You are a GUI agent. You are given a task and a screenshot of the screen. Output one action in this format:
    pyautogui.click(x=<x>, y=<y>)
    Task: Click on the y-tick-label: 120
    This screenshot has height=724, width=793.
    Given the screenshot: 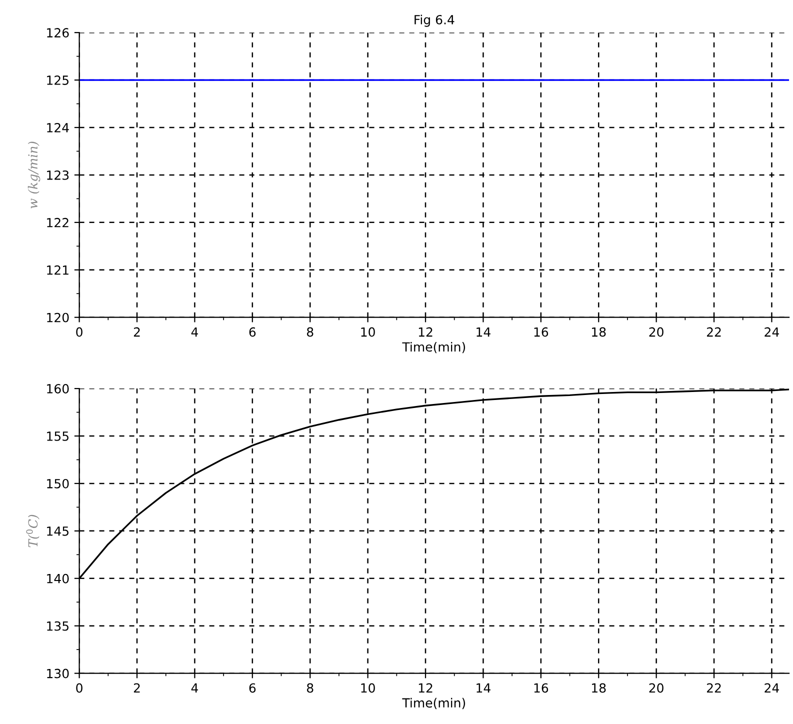 What is the action you would take?
    pyautogui.click(x=58, y=317)
    